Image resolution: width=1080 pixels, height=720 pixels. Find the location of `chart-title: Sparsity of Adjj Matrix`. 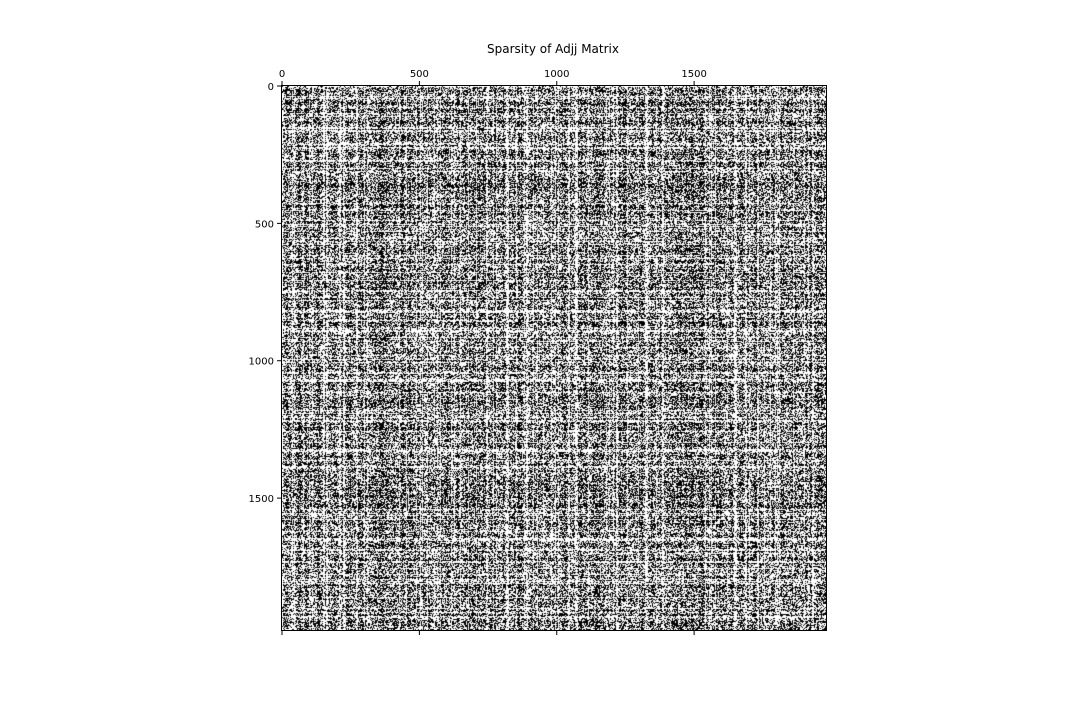

chart-title: Sparsity of Adjj Matrix is located at coordinates (553, 49).